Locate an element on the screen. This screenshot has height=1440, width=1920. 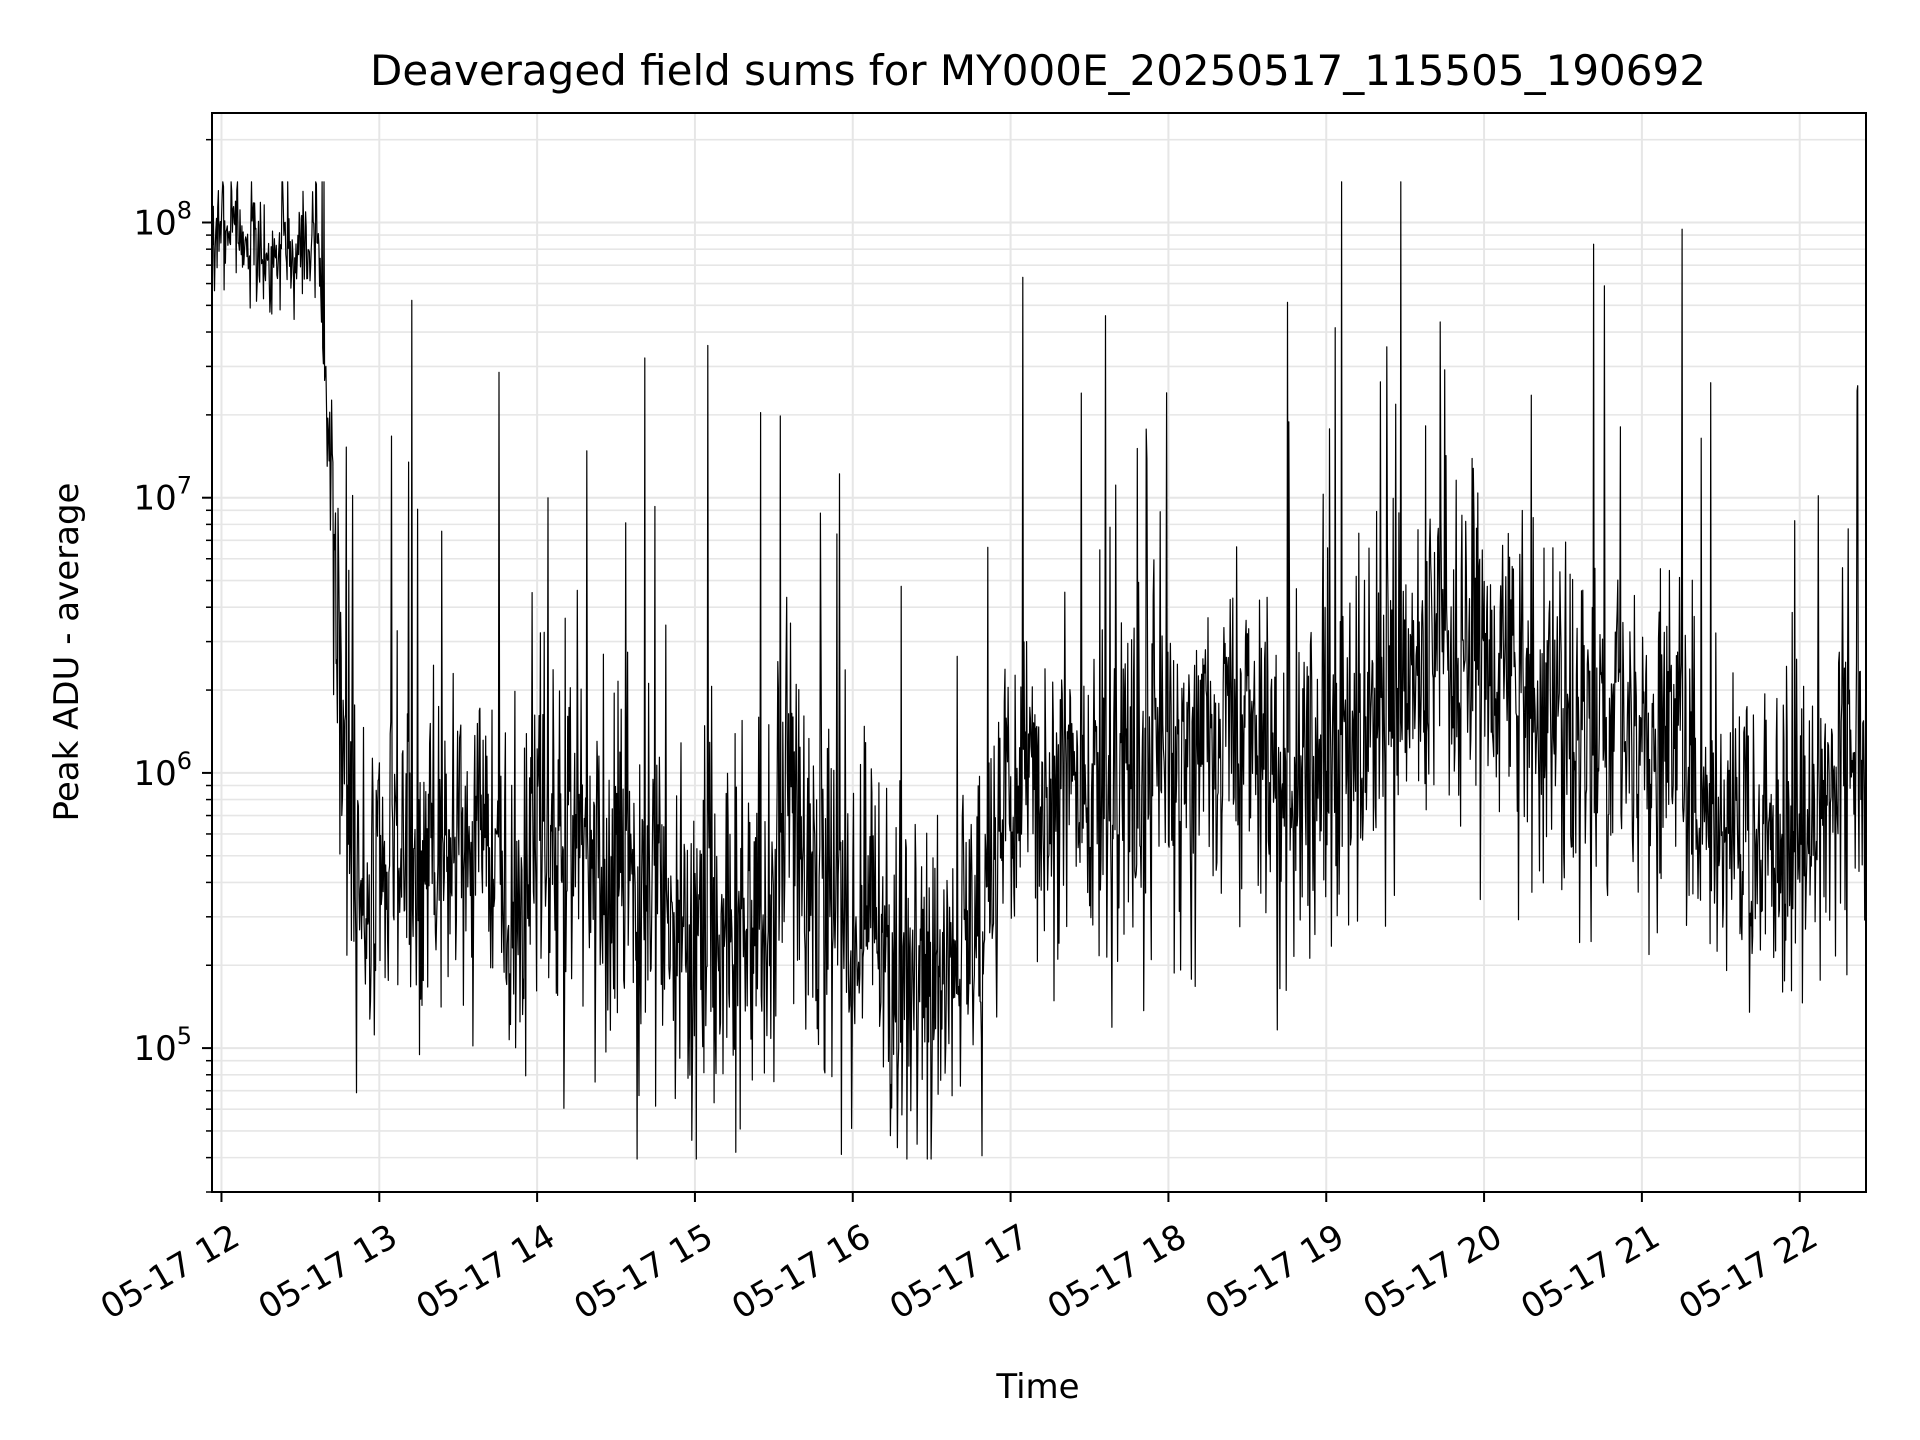
y-tick-label: 10⁷ is located at coordinates (162, 495).